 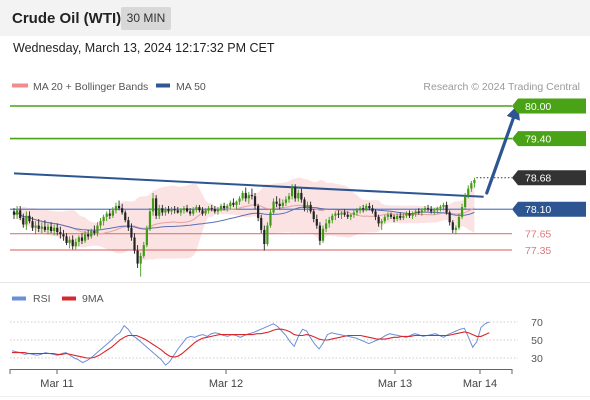 What do you see at coordinates (538, 210) in the screenshot?
I see `level-label-78-10: 78.10` at bounding box center [538, 210].